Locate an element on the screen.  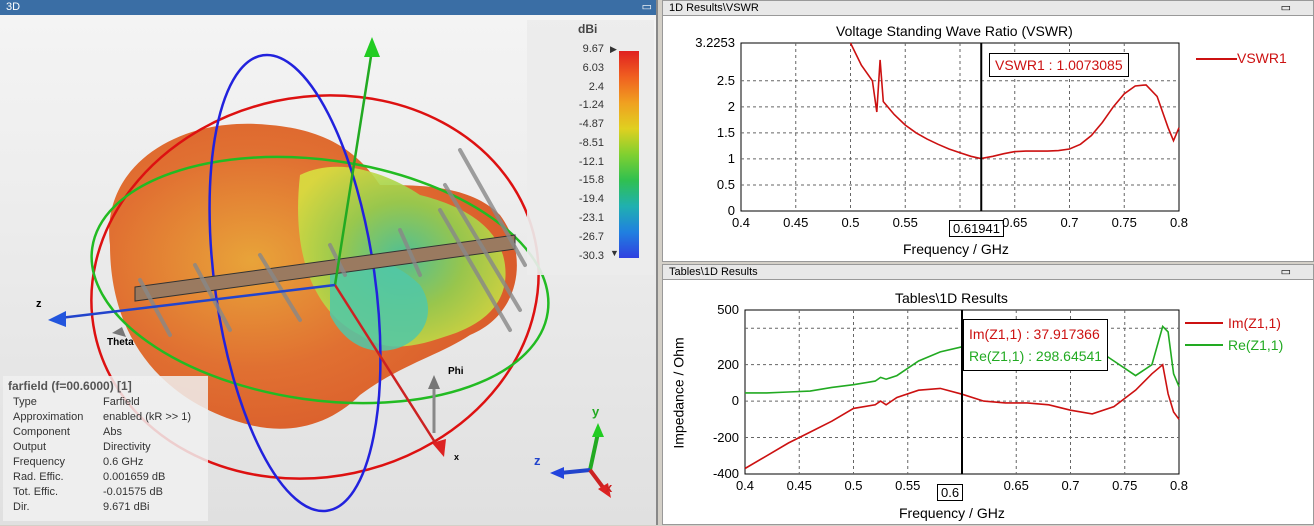
impedance-marker-x-value: 0.6 is located at coordinates (950, 492).